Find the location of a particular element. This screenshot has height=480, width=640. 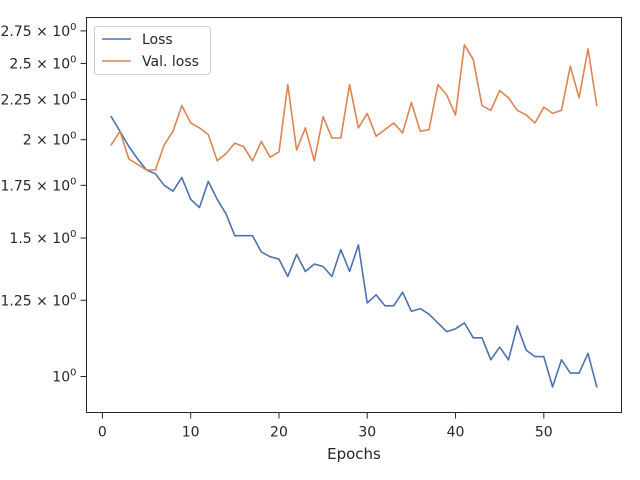

x-axis-label: Epochs is located at coordinates (354, 454).